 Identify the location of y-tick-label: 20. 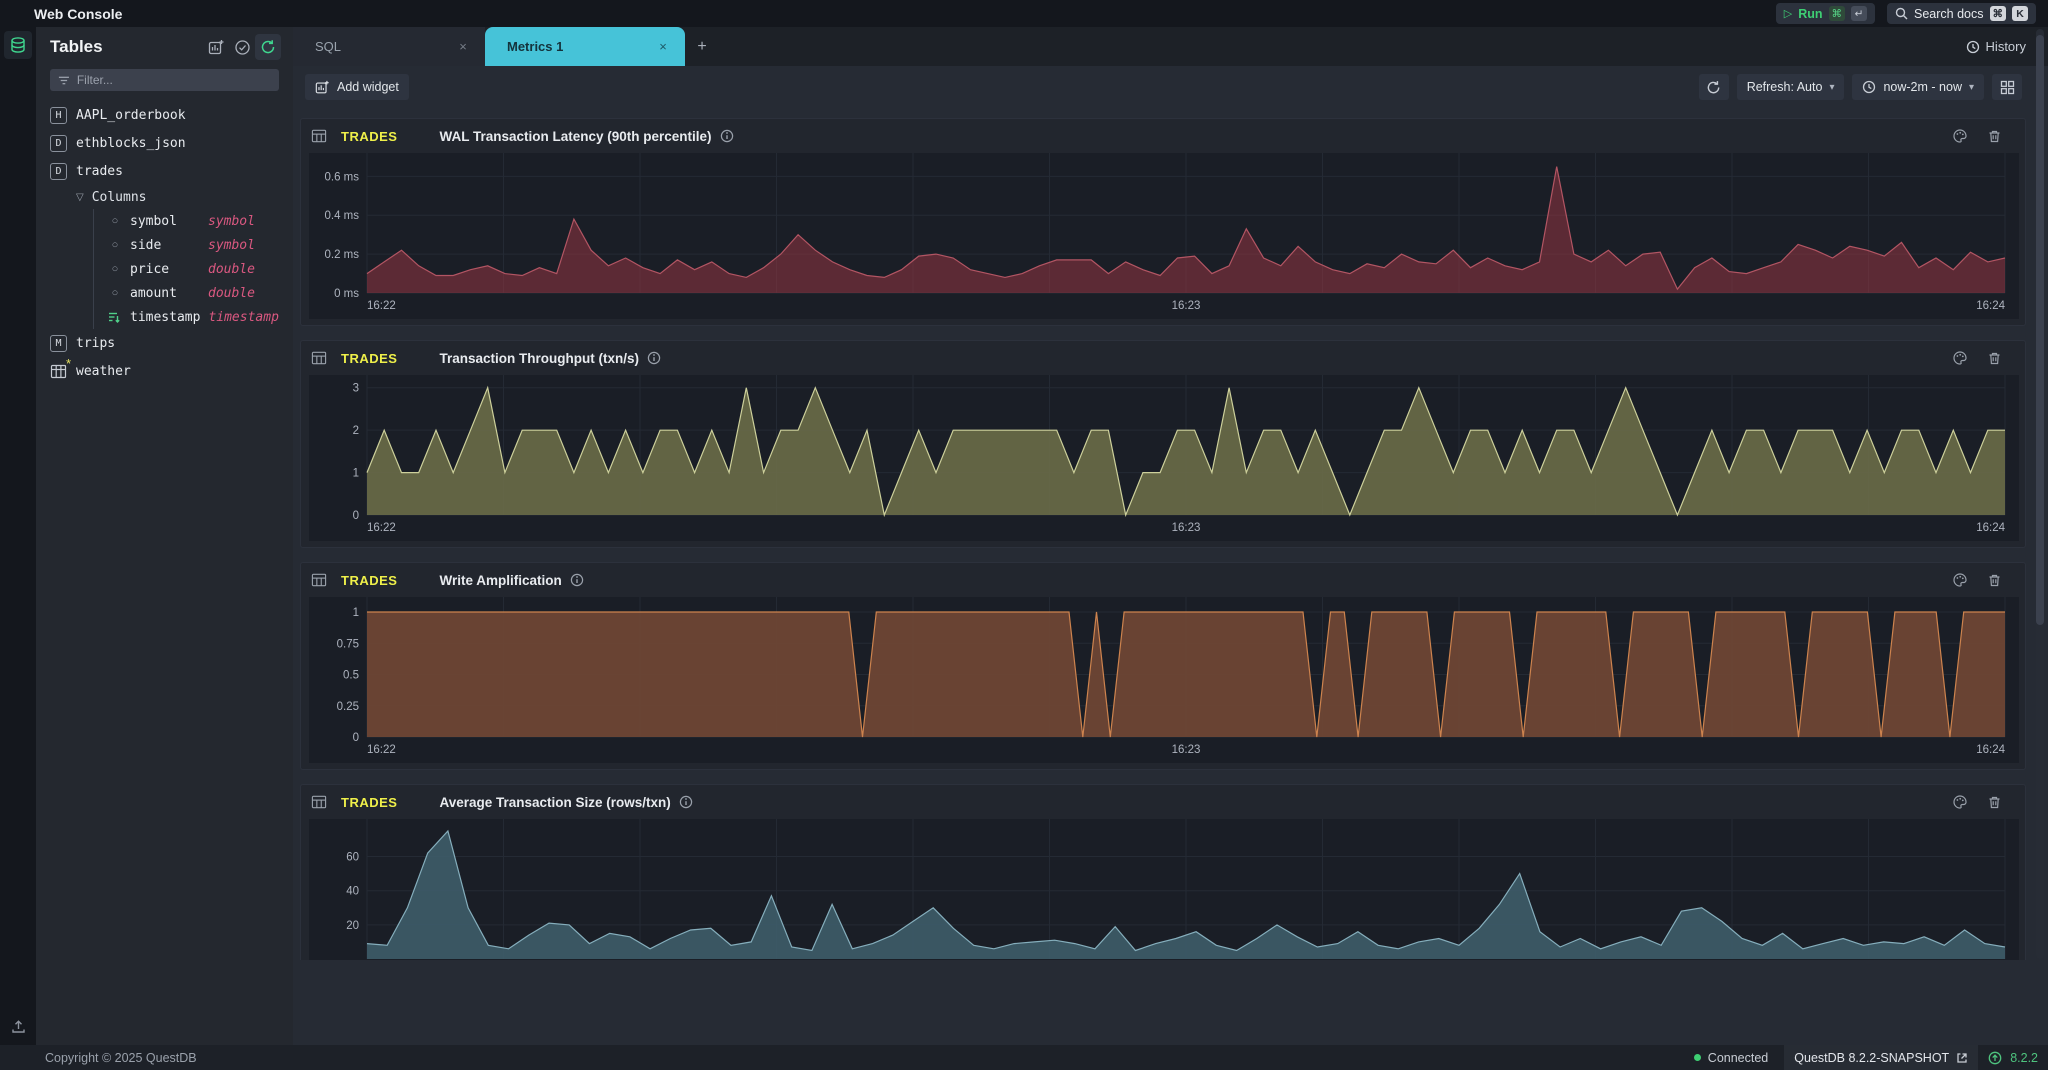
(352, 926).